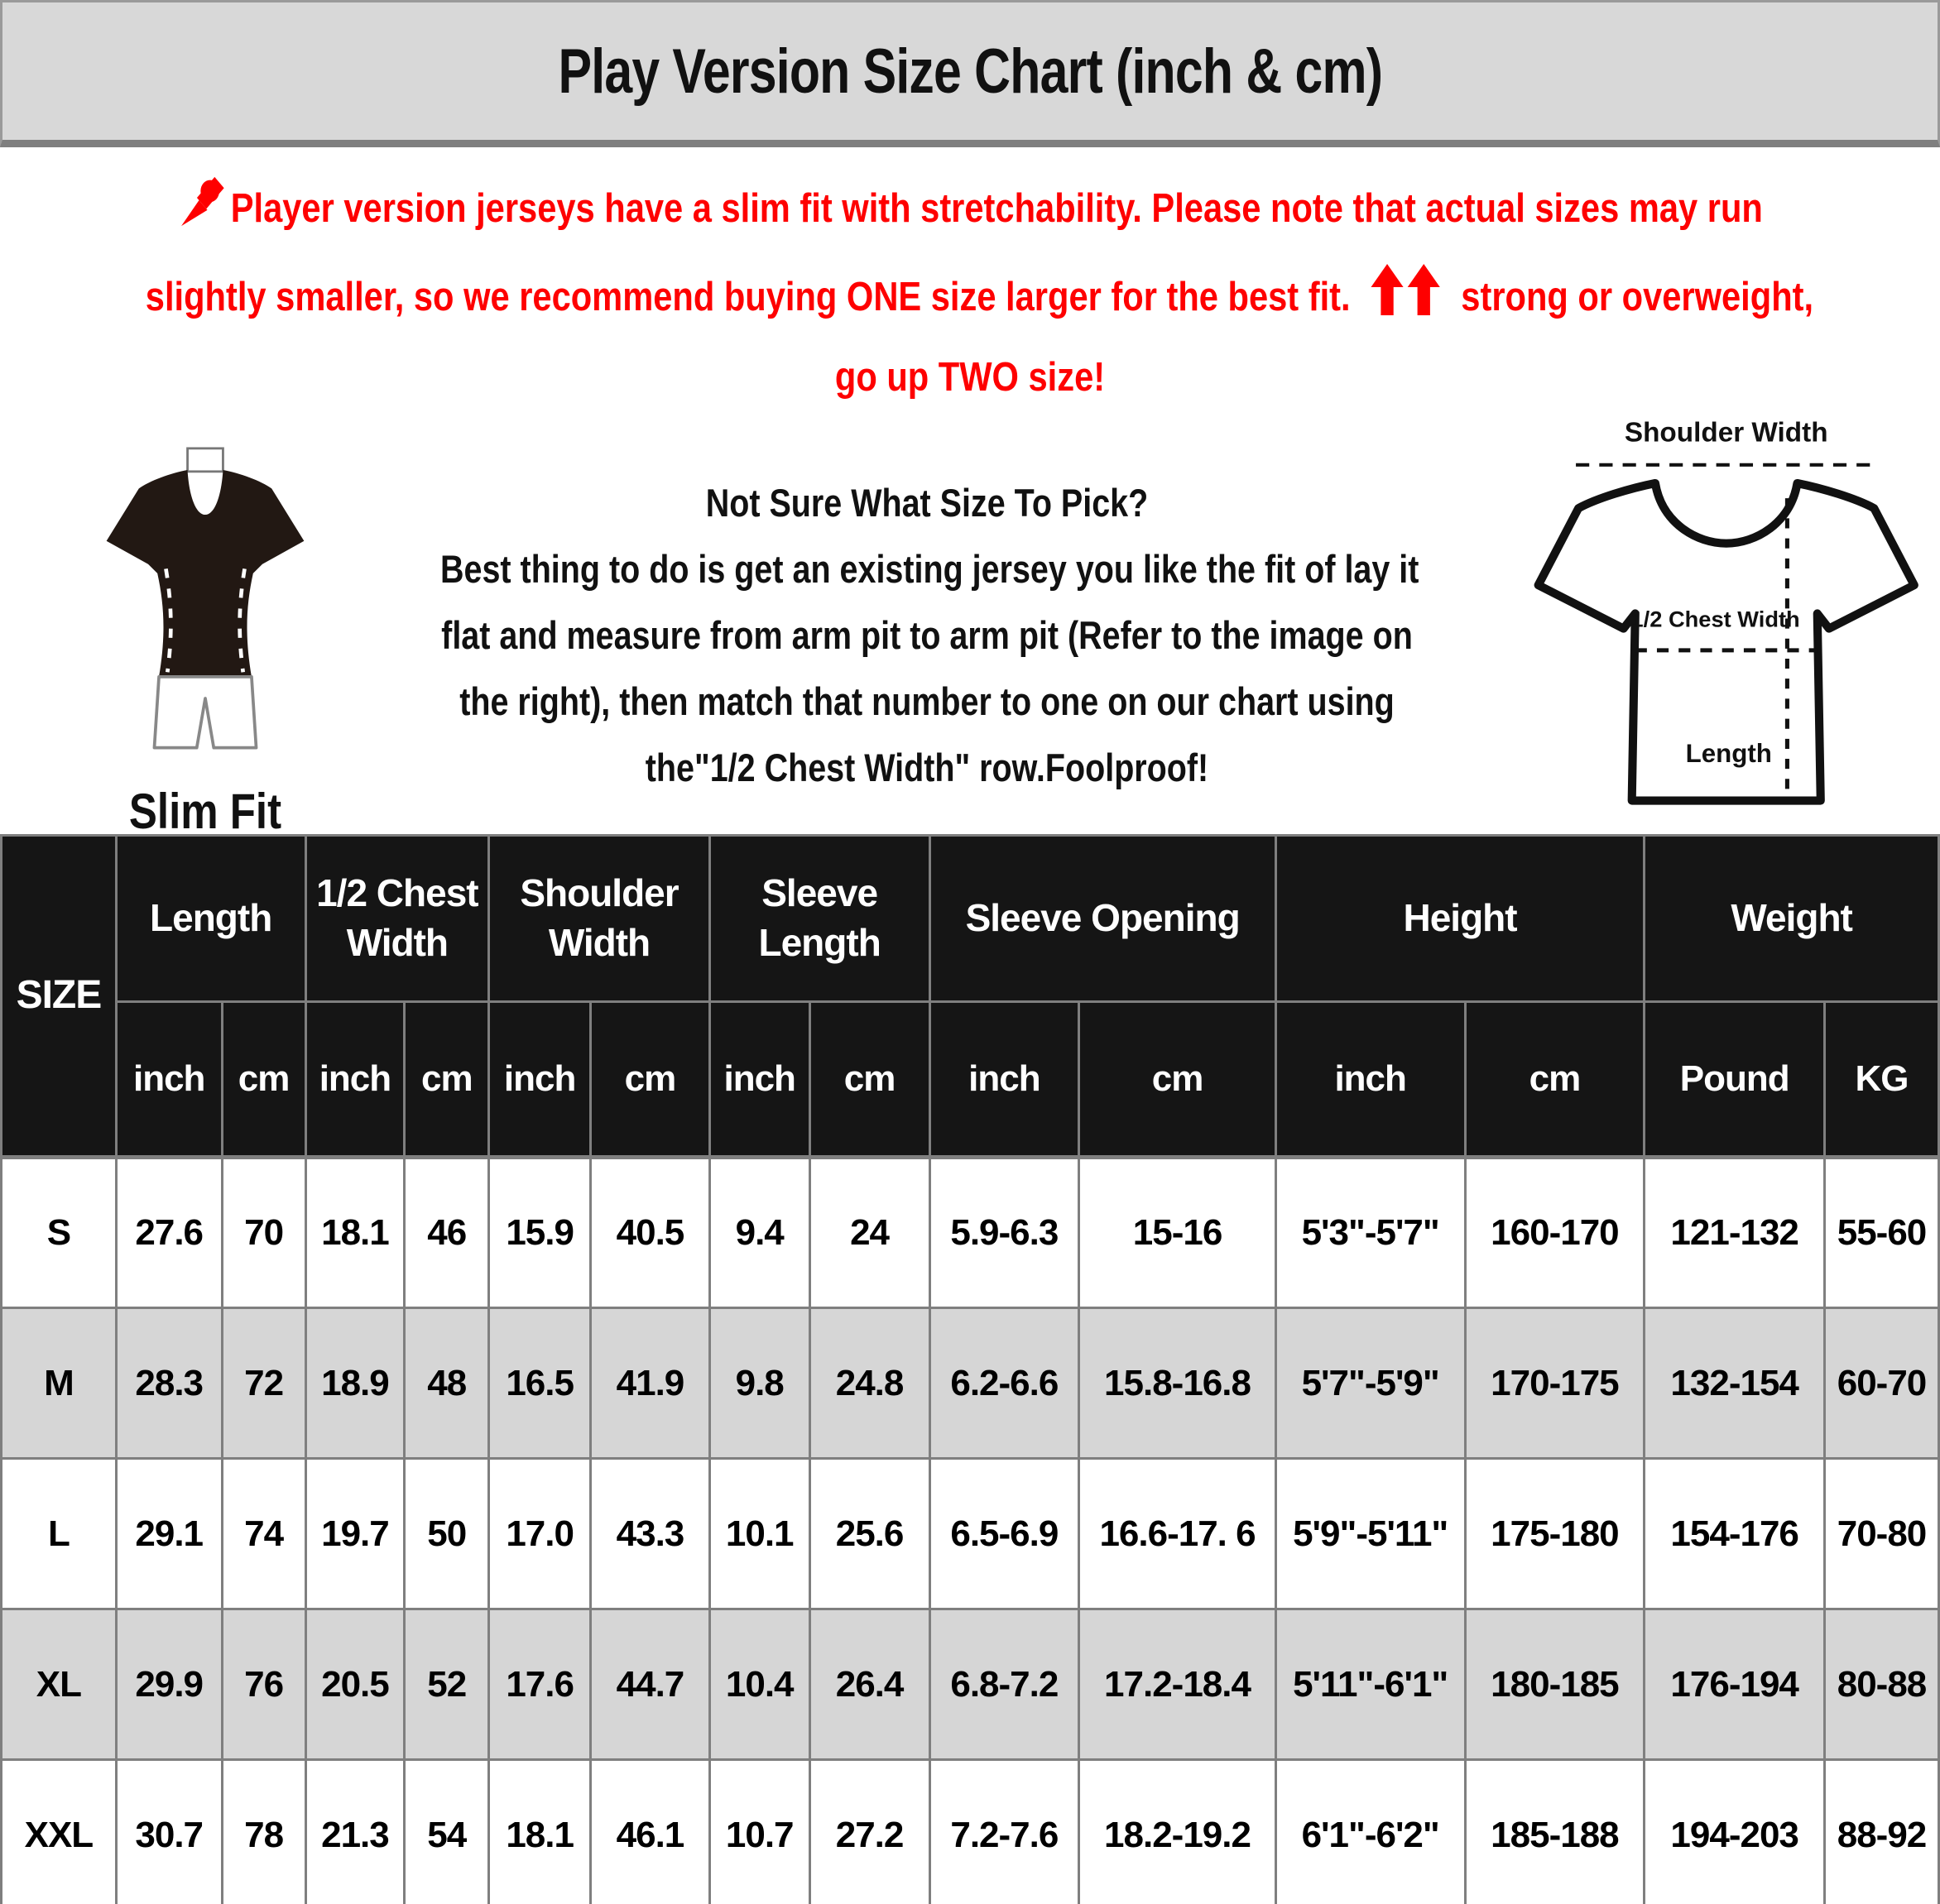 This screenshot has width=1940, height=1904. Describe the element at coordinates (650, 1383) in the screenshot. I see `table-cell: 41.9` at that location.